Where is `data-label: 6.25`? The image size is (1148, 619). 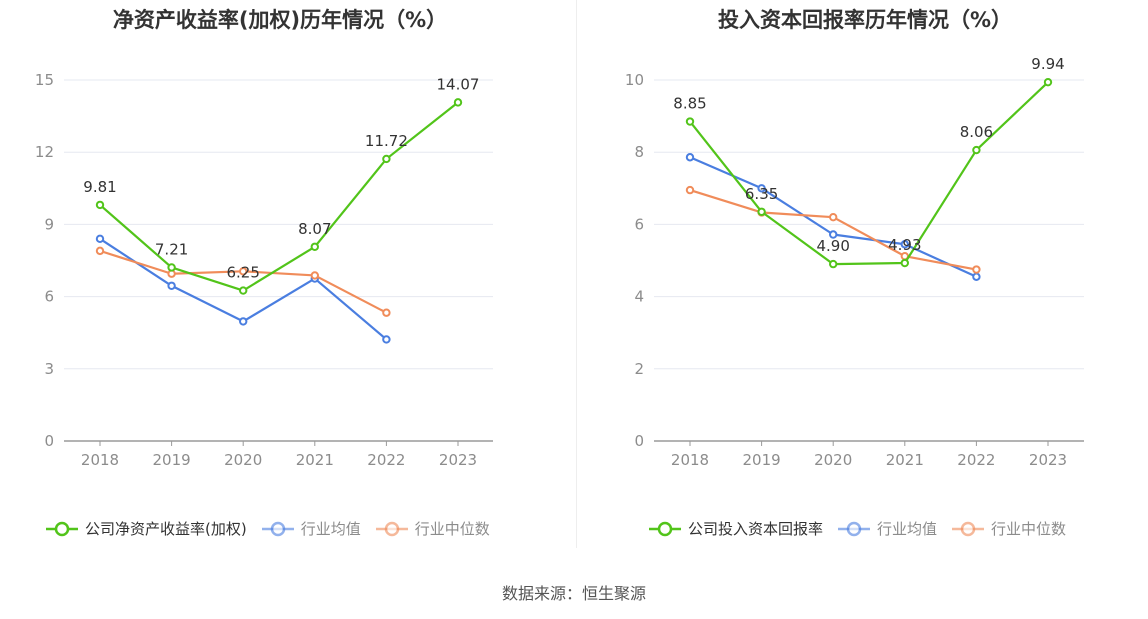 data-label: 6.25 is located at coordinates (242, 273).